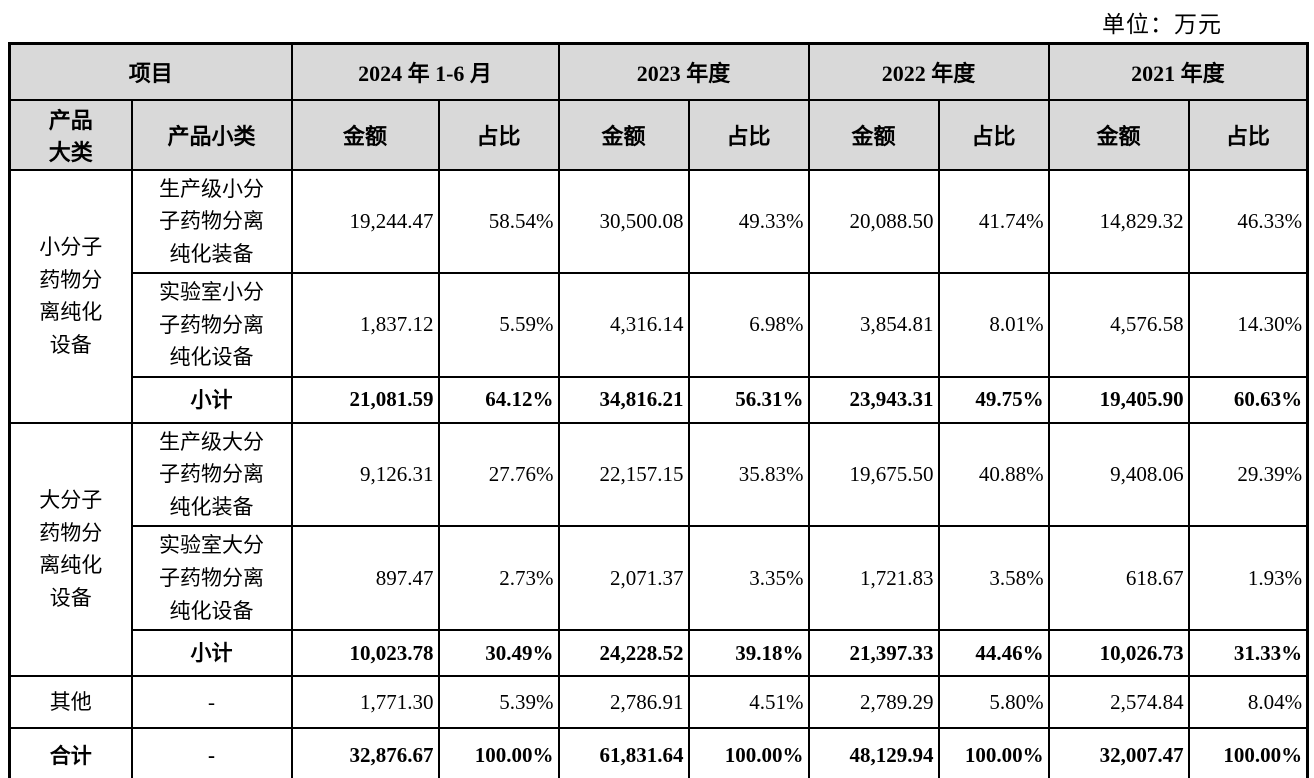  What do you see at coordinates (1248, 702) in the screenshot?
I see `ratio-cell: 8.04%` at bounding box center [1248, 702].